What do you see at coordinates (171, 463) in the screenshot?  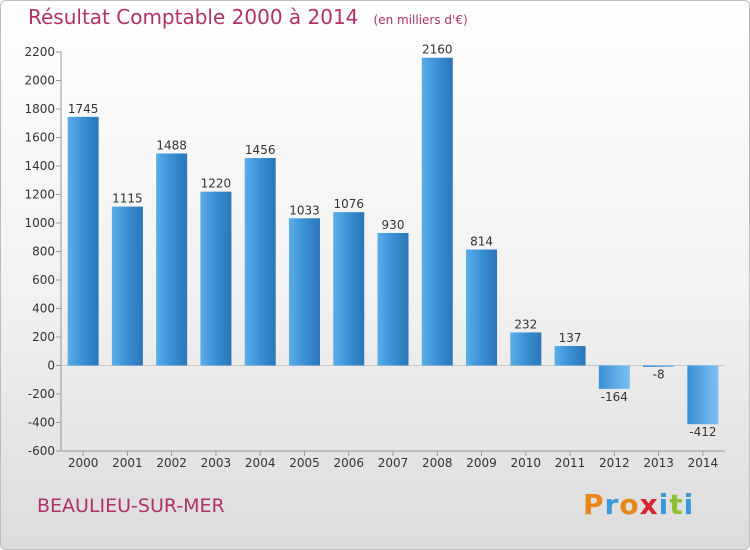 I see `x-tick-label: 2002` at bounding box center [171, 463].